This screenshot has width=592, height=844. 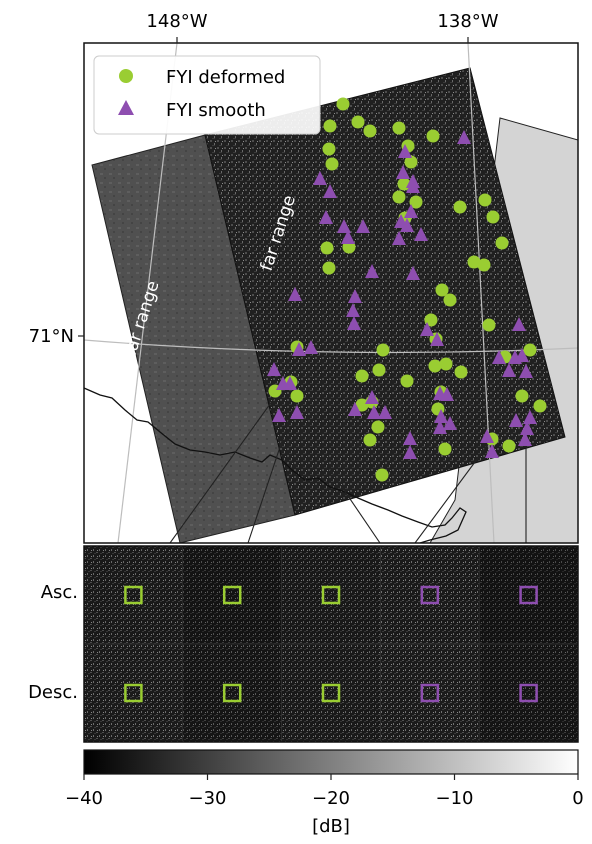 What do you see at coordinates (126, 76) in the screenshot?
I see `legend-circle-marker` at bounding box center [126, 76].